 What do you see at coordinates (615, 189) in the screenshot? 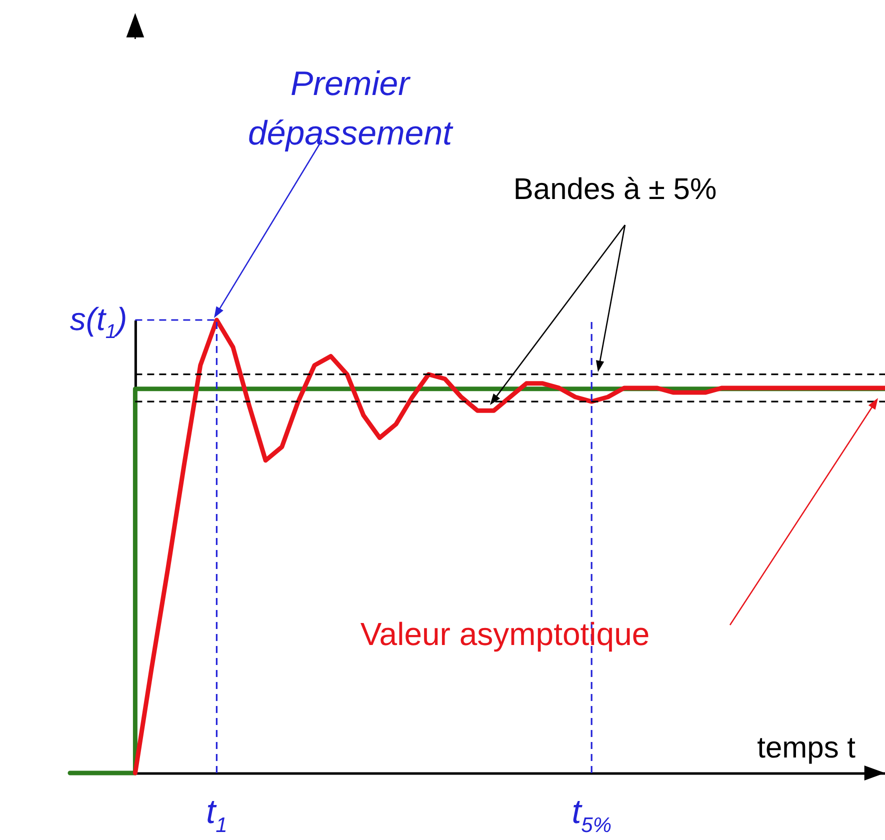
I see `text: Bandes à ± 5%` at bounding box center [615, 189].